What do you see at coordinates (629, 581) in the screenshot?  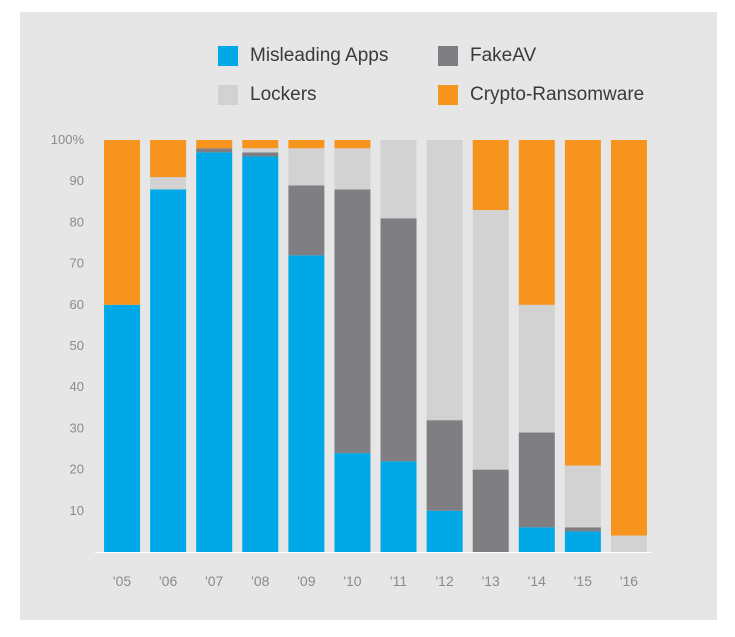 I see `x-tick-label: '16` at bounding box center [629, 581].